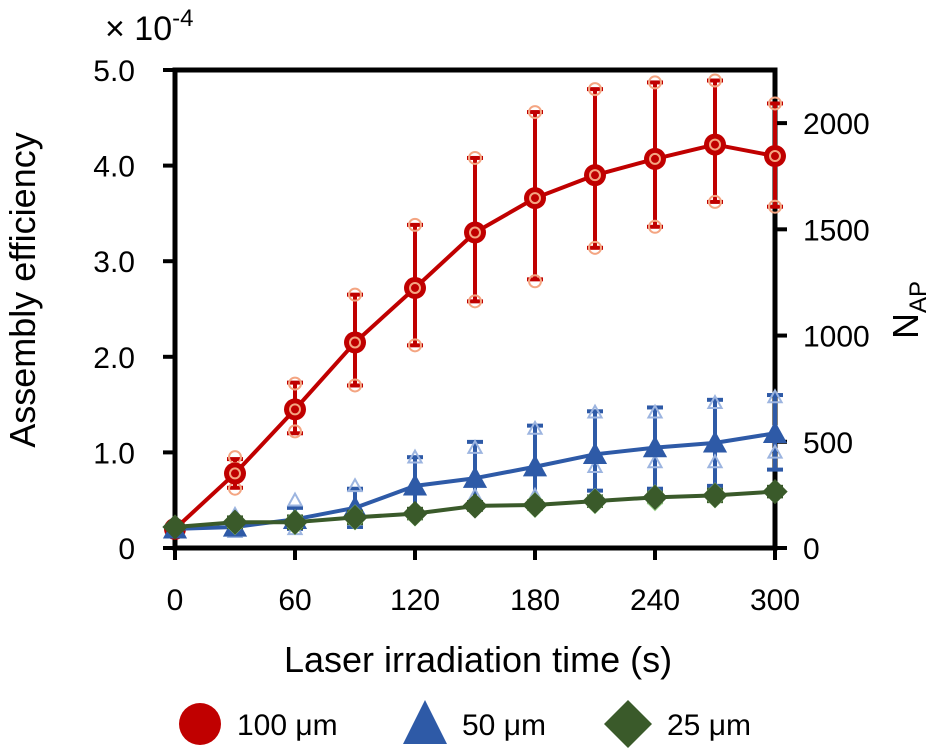 The height and width of the screenshot is (756, 950). What do you see at coordinates (628, 724) in the screenshot?
I see `legend-marker-25um` at bounding box center [628, 724].